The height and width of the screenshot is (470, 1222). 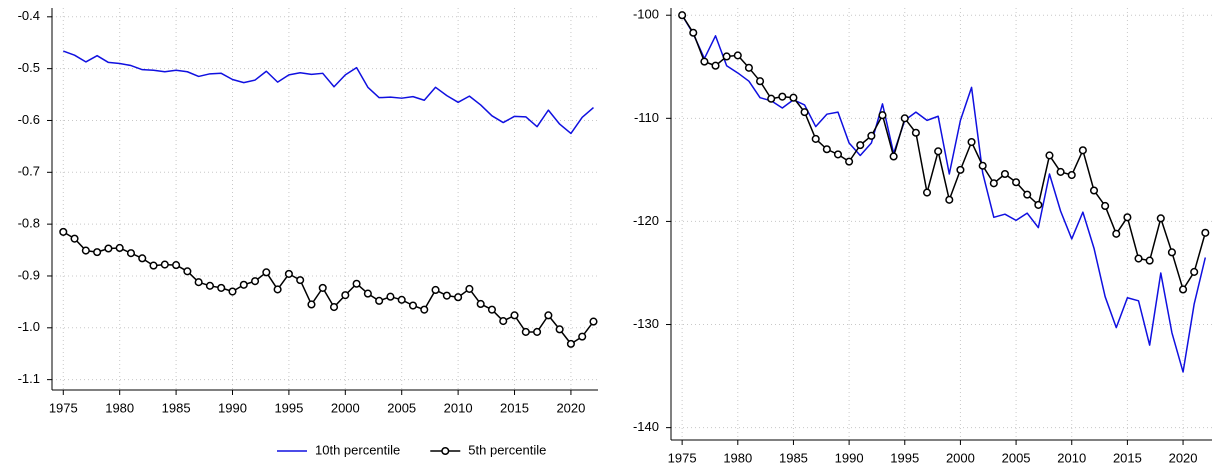 I want to click on y-tick-label: -130, so click(x=646, y=323).